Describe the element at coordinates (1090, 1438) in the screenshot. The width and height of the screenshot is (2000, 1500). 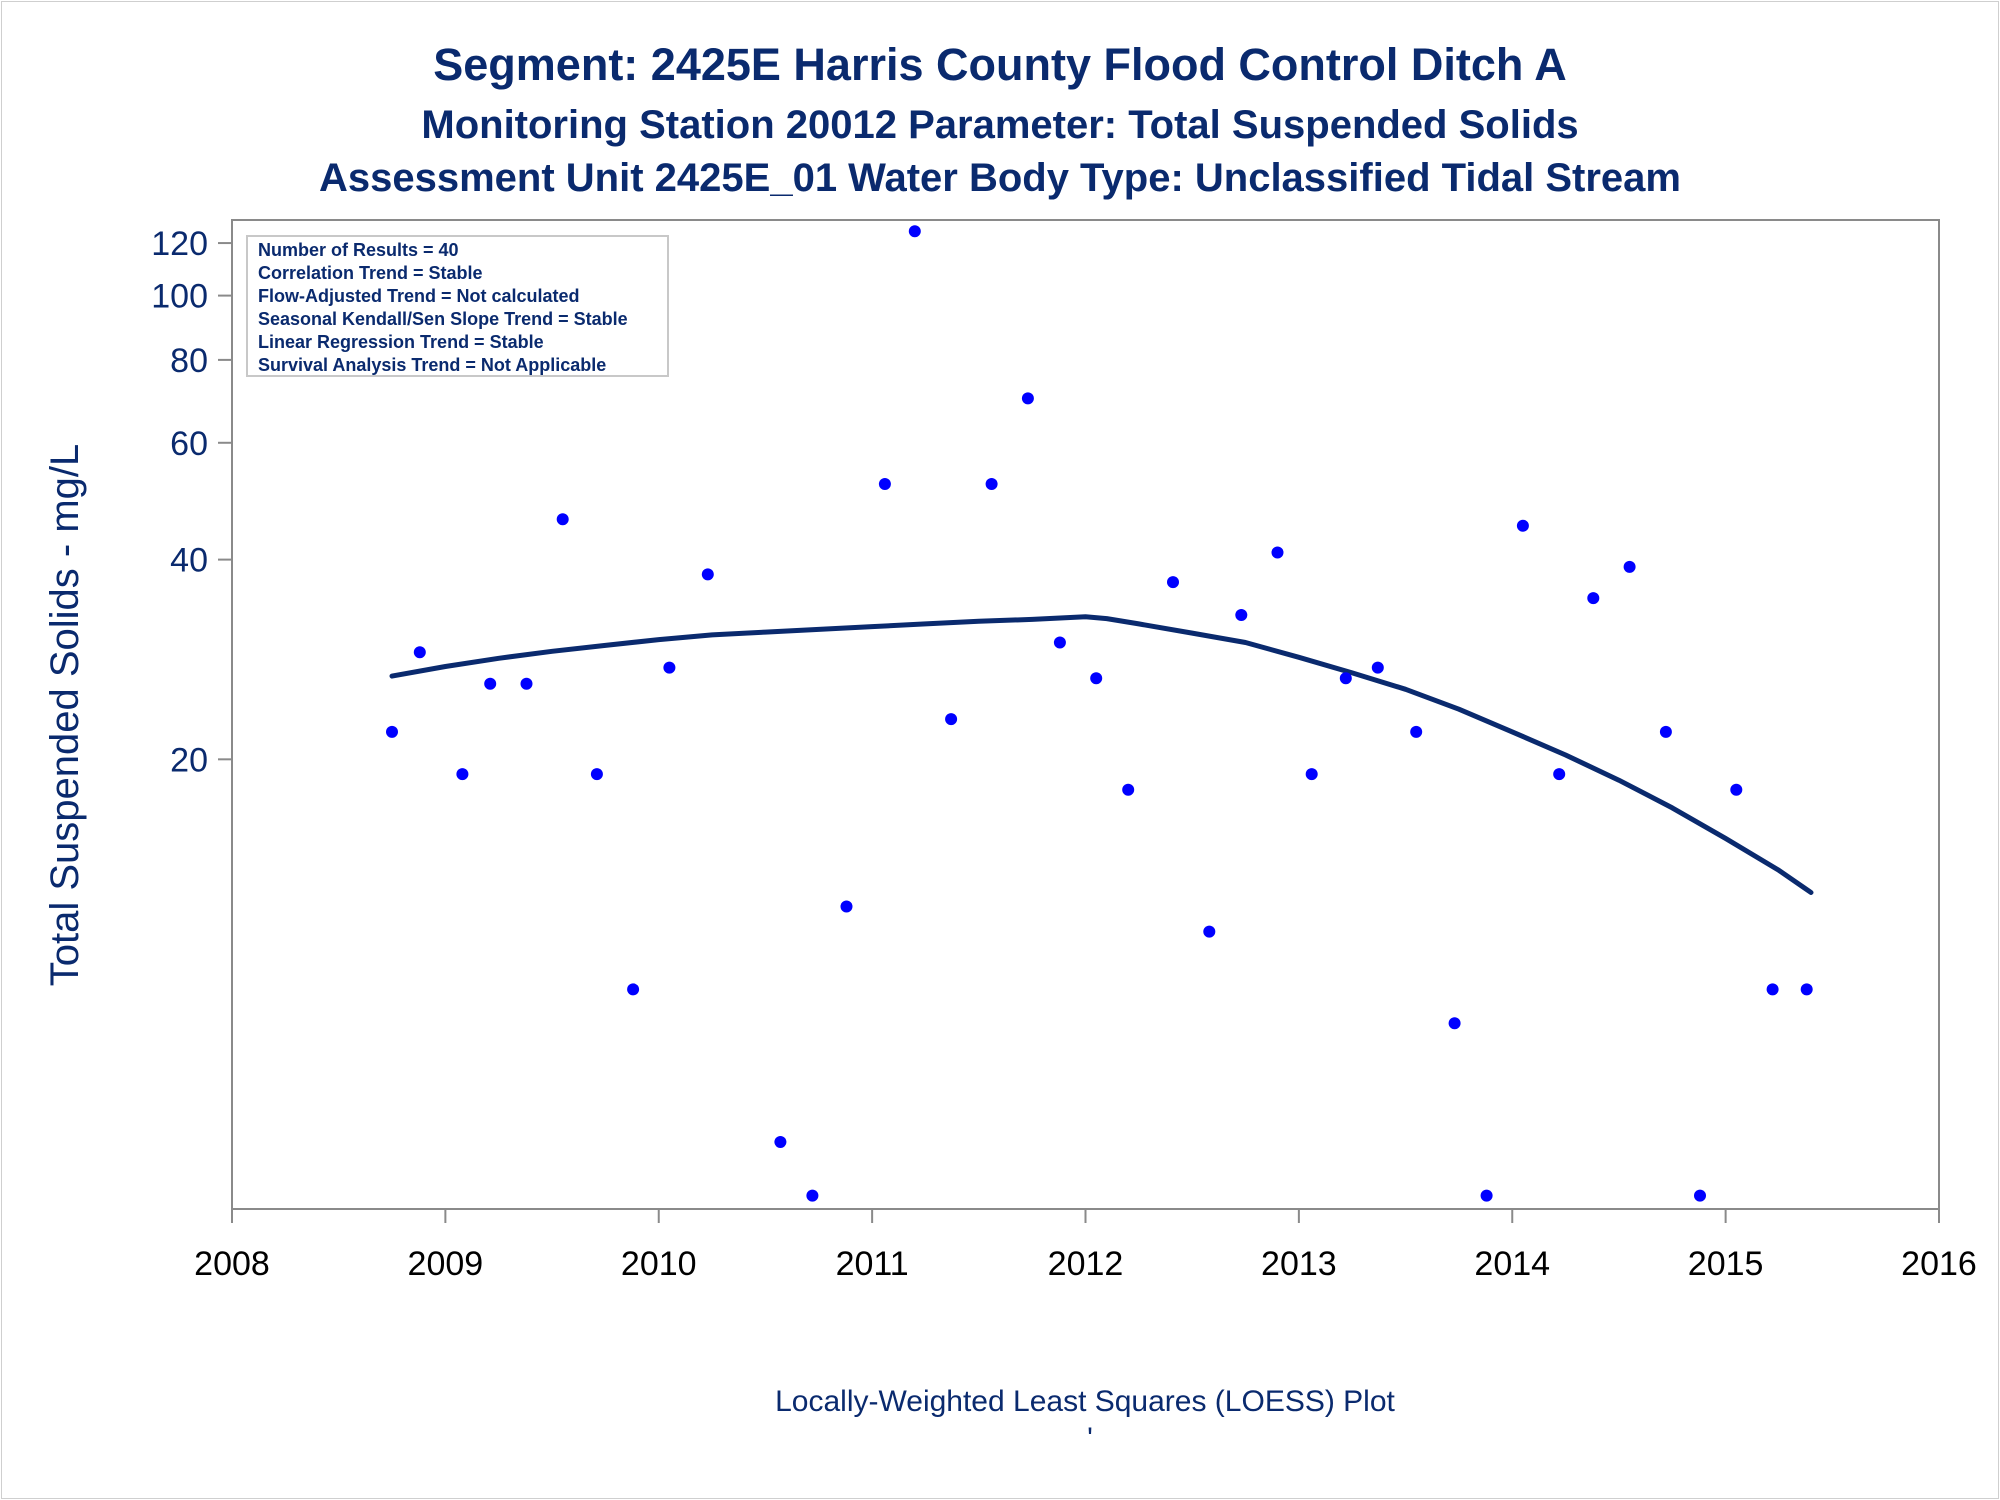
I see `footnote-mark: '` at that location.